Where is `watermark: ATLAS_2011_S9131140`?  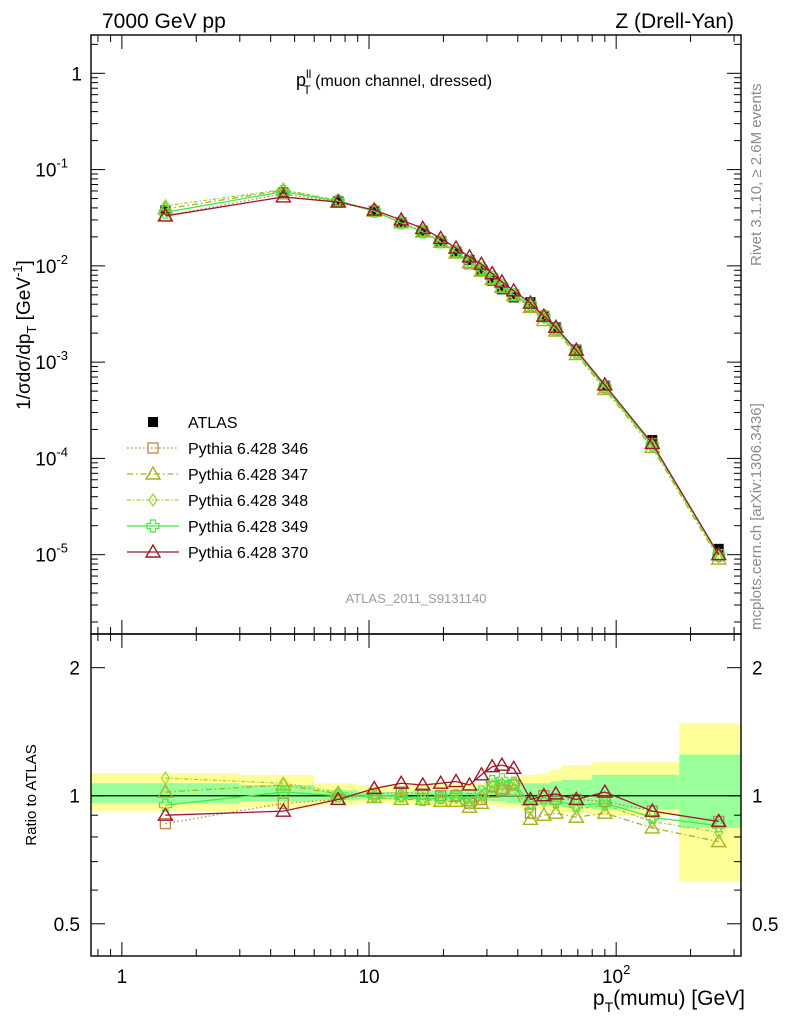
watermark: ATLAS_2011_S9131140 is located at coordinates (416, 598).